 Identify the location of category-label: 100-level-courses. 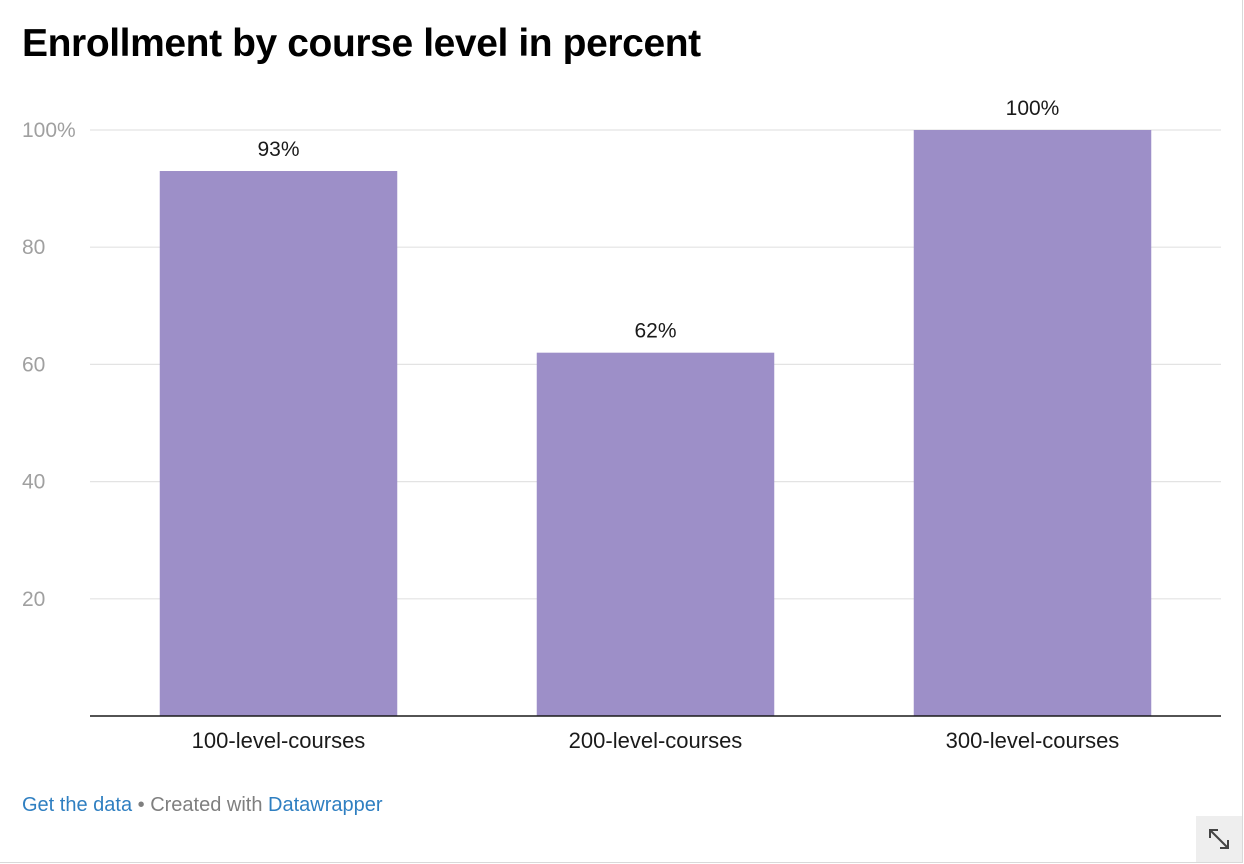
(279, 740).